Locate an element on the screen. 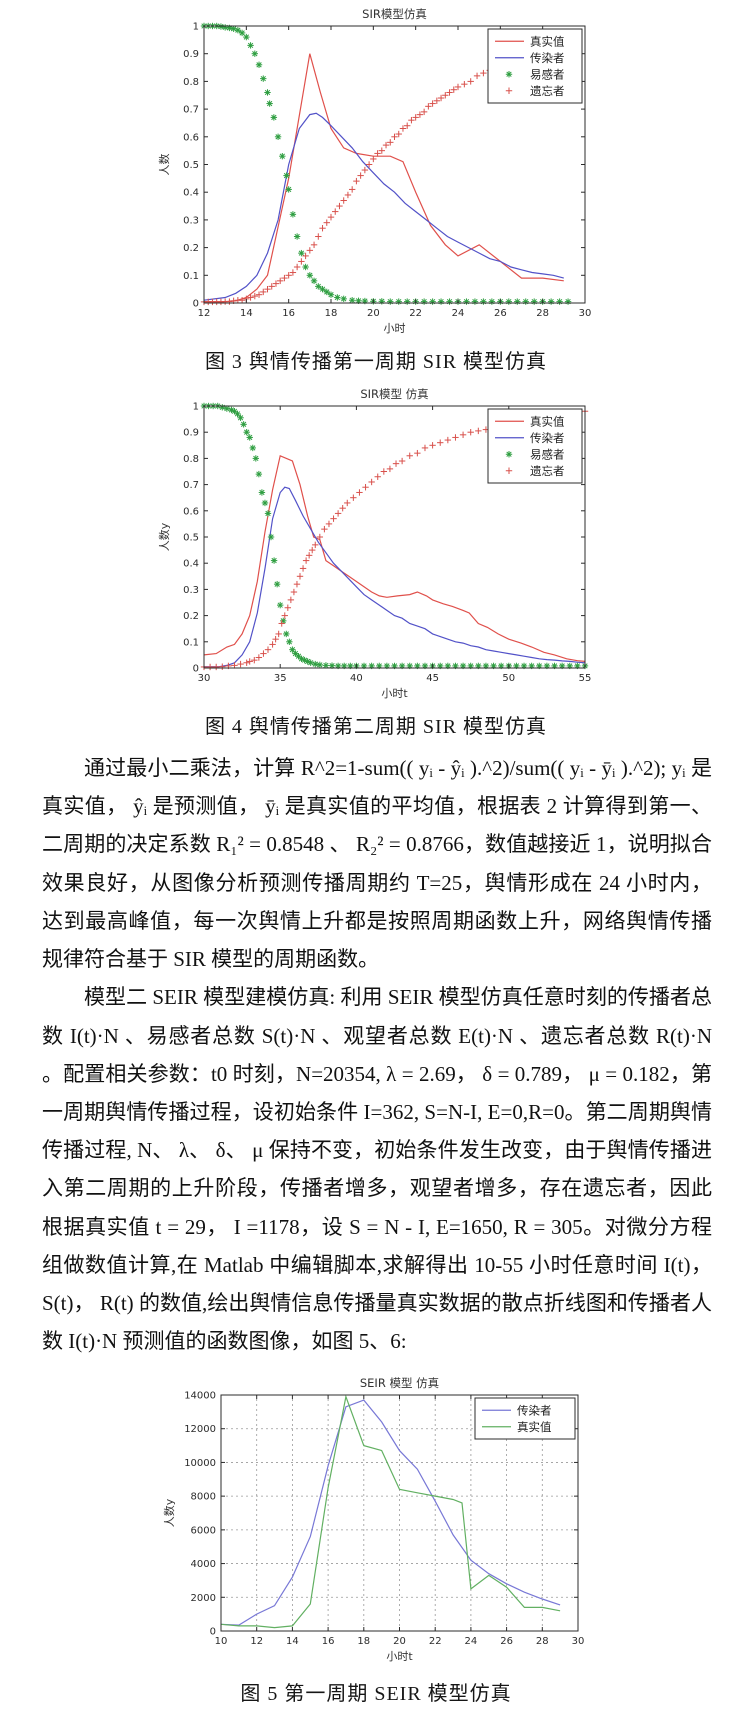 The image size is (752, 1716). svg-text: 12000 is located at coordinates (200, 1429).